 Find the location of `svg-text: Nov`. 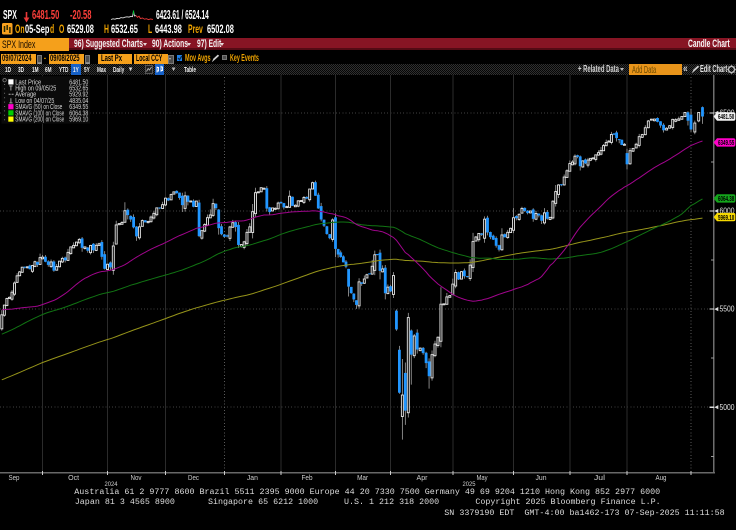

svg-text: Nov is located at coordinates (136, 477).